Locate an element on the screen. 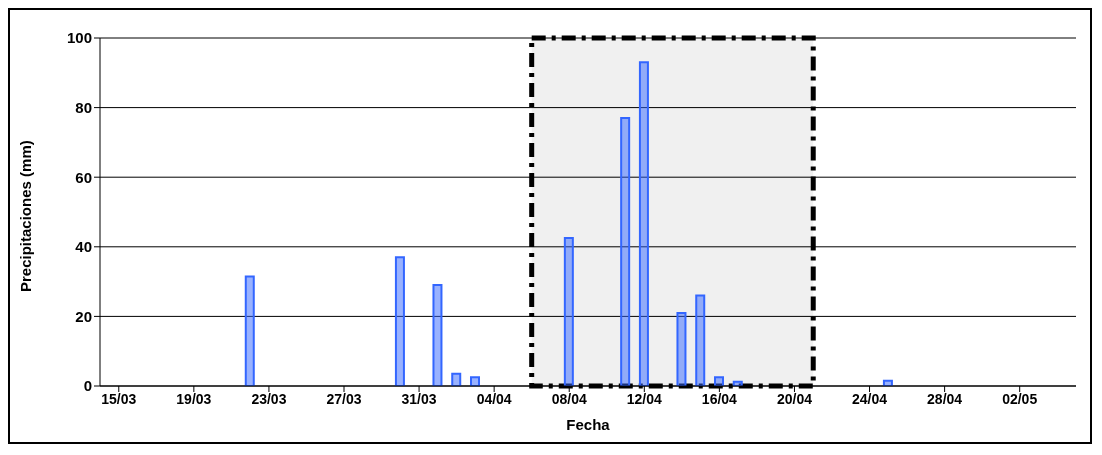 Image resolution: width=1102 pixels, height=455 pixels. x-tick-label: 12/04 is located at coordinates (644, 398).